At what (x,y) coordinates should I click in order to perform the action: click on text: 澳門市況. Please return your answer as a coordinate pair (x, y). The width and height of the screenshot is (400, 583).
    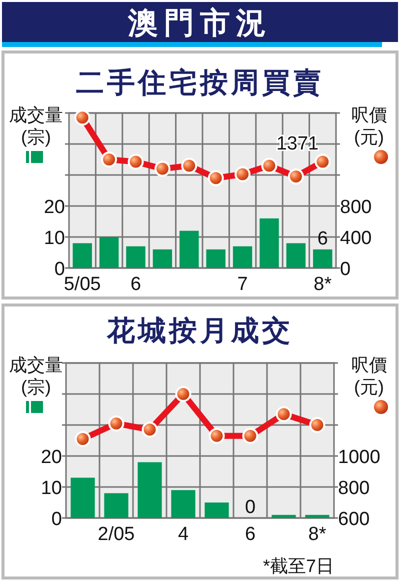
    Looking at the image, I should click on (199, 23).